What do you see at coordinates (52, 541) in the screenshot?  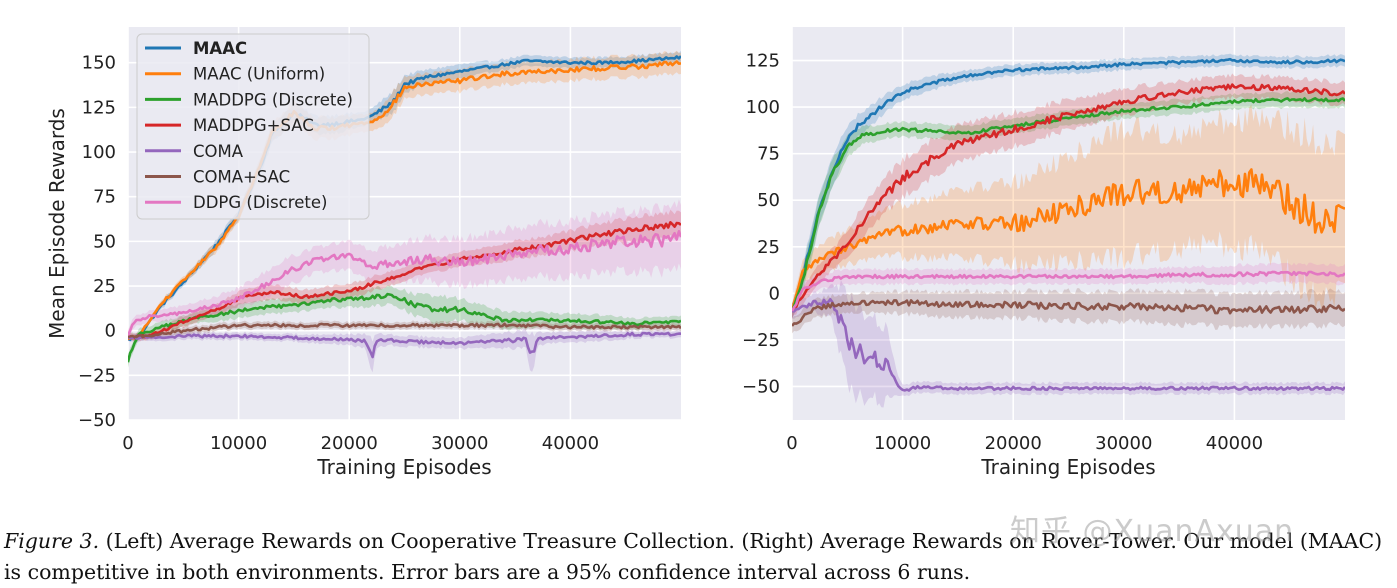 I see `caption-figure-label: Figure 3.` at bounding box center [52, 541].